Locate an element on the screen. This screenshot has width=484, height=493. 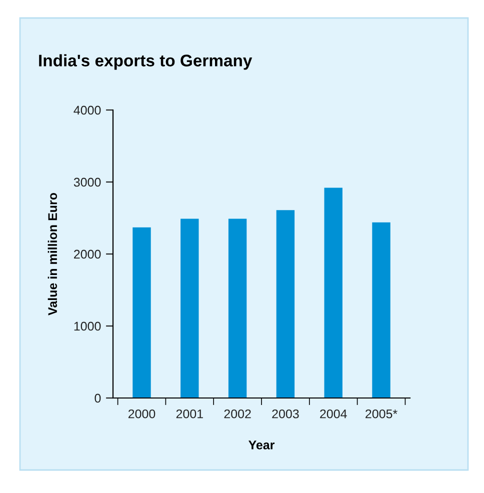
x-tick-label: 2000 is located at coordinates (142, 413).